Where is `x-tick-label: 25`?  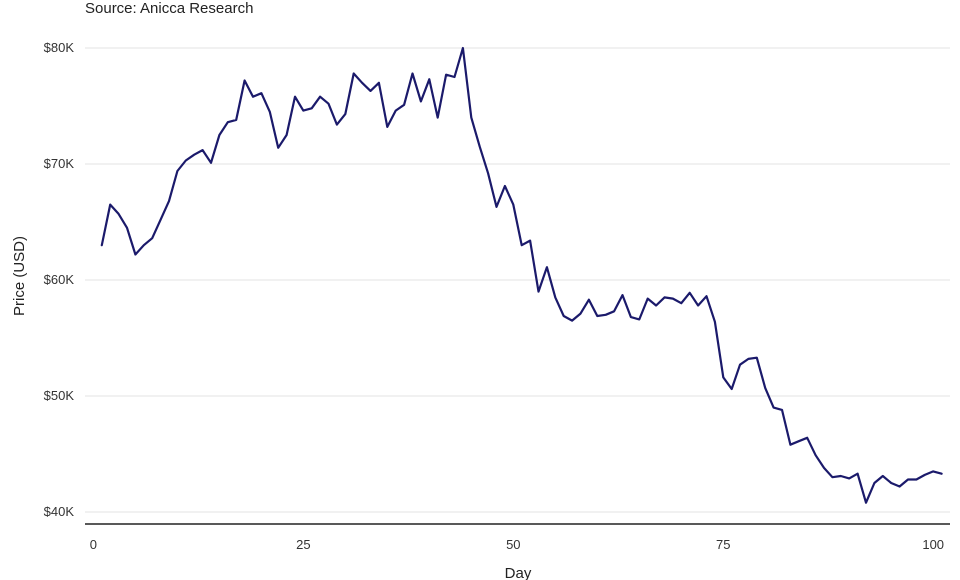 x-tick-label: 25 is located at coordinates (303, 544).